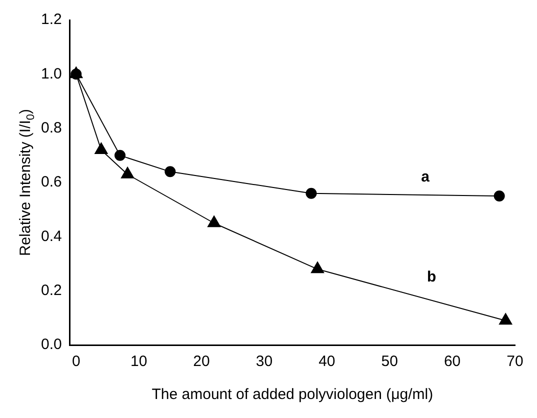  What do you see at coordinates (51, 290) in the screenshot?
I see `y-tick-label: 0.2` at bounding box center [51, 290].